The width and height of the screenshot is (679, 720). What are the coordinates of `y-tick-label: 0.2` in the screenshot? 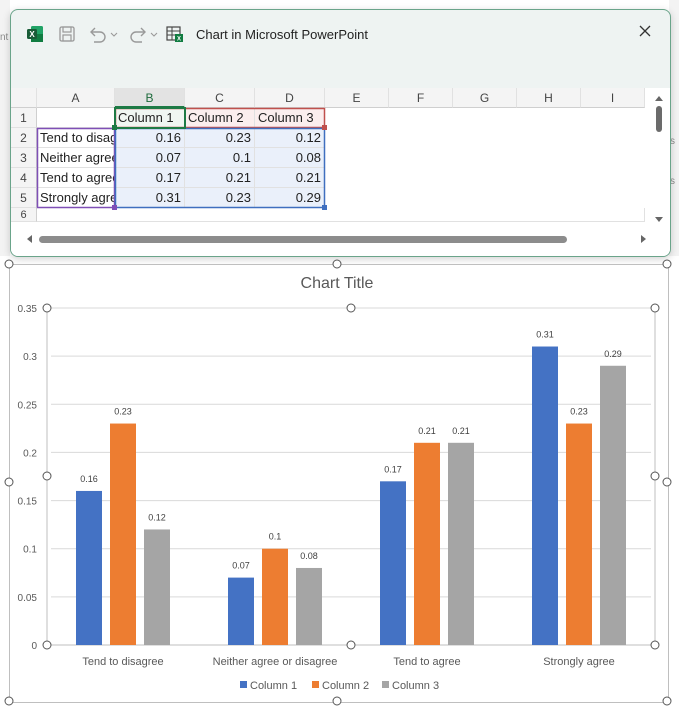 It's located at (30, 453).